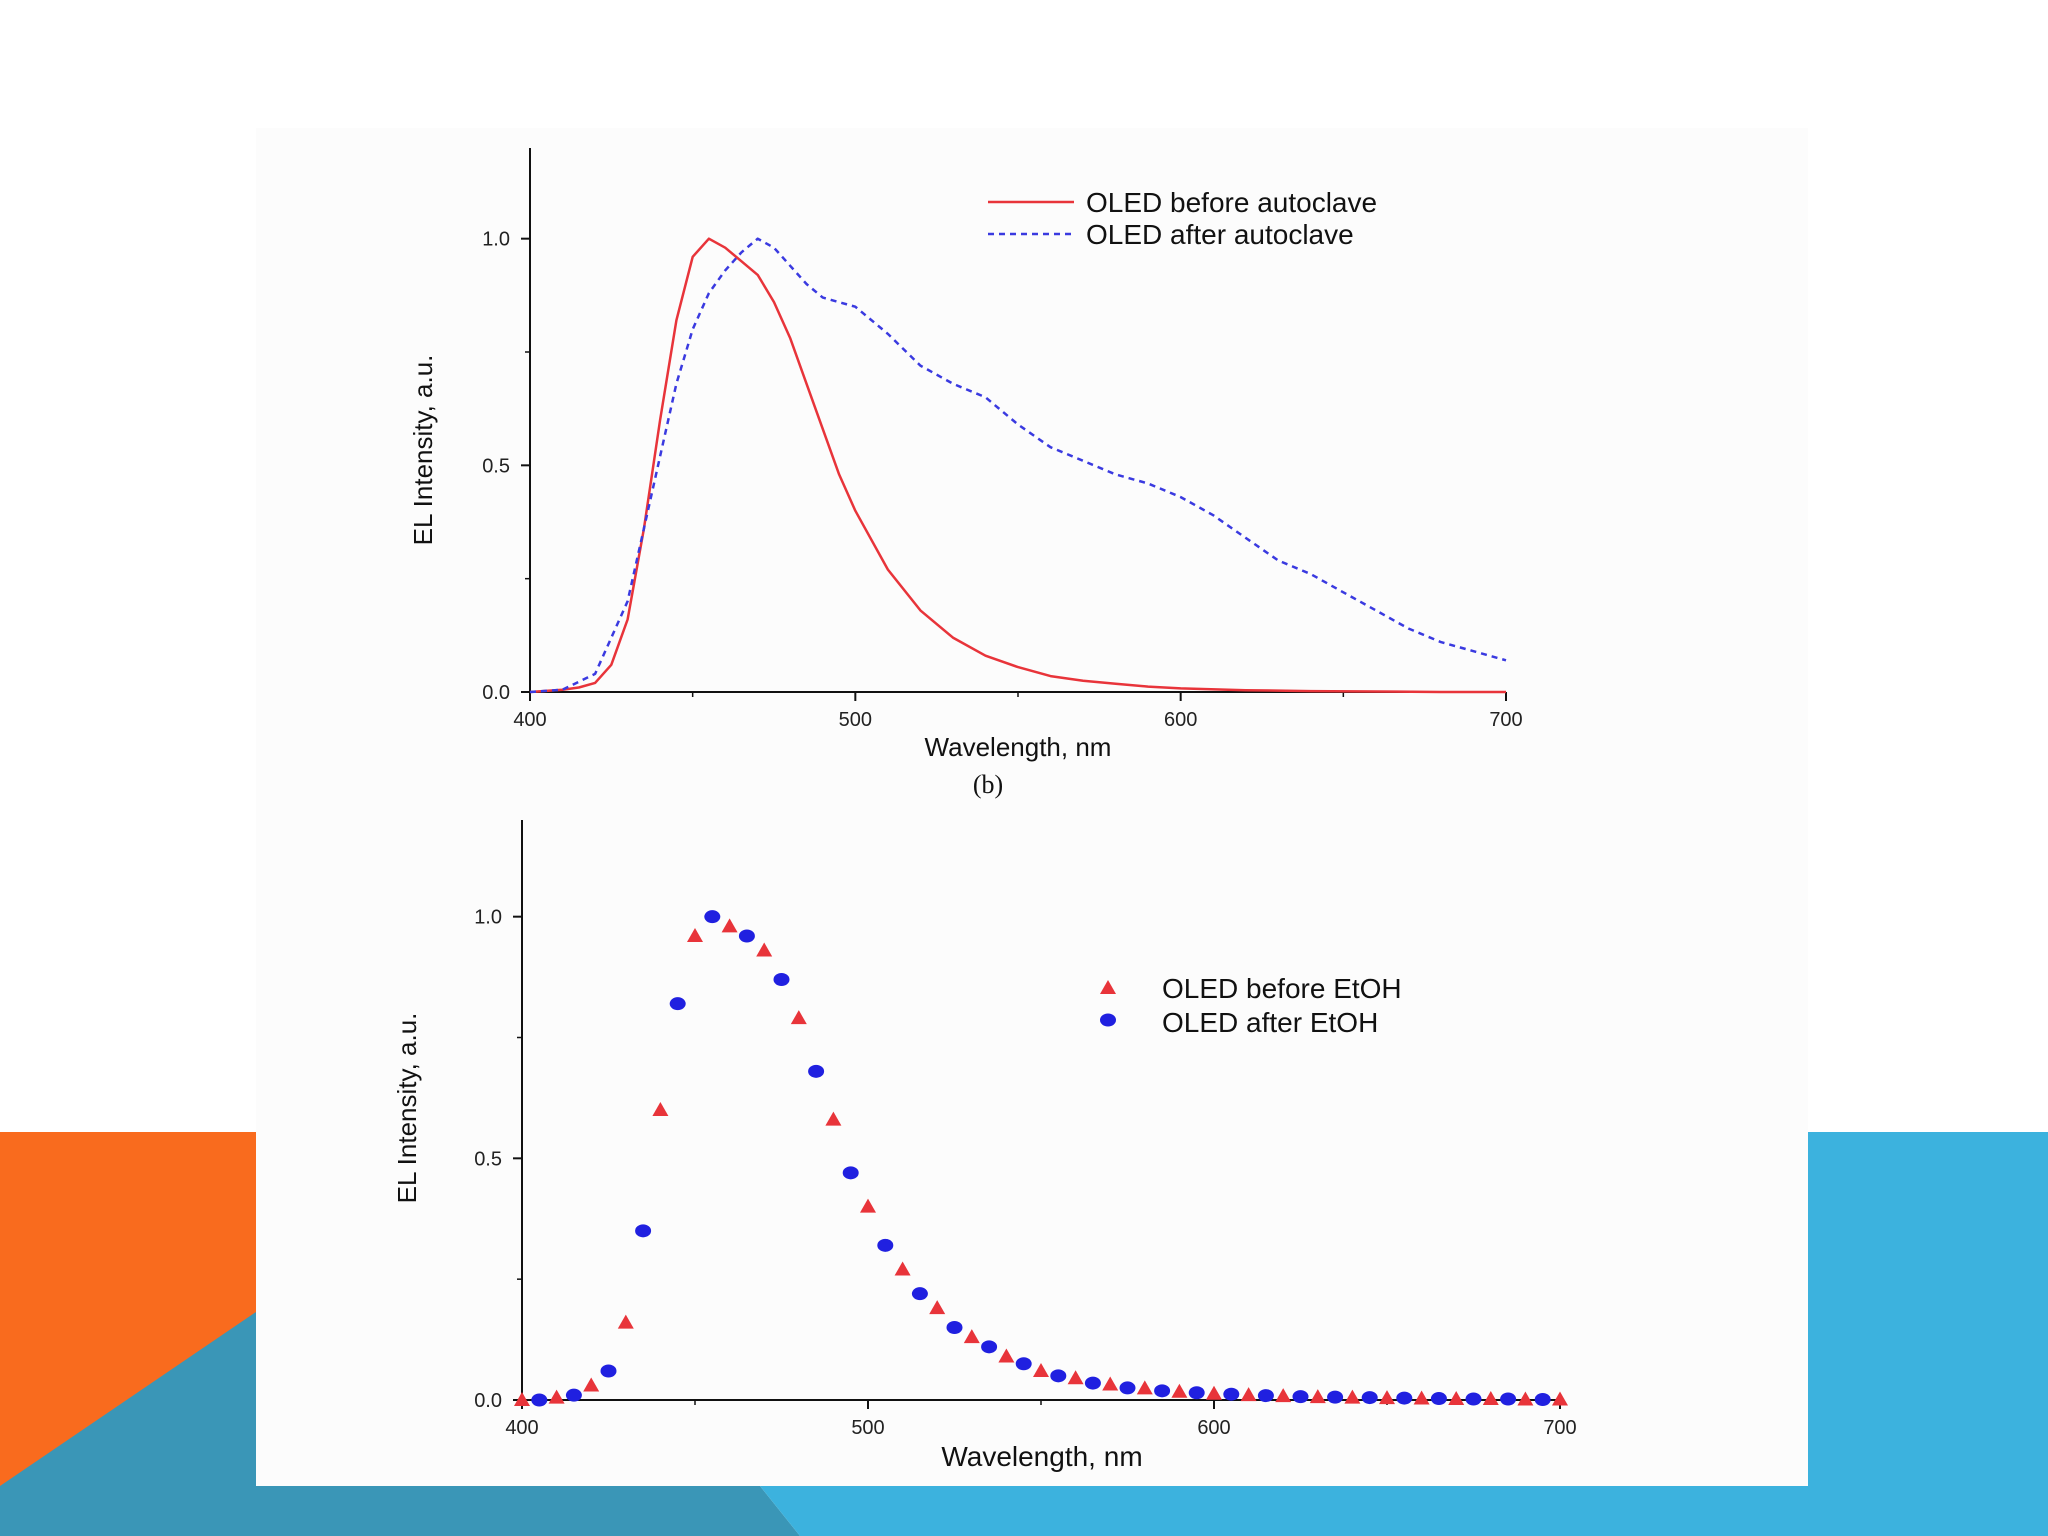 This screenshot has height=1536, width=2048. What do you see at coordinates (1018, 747) in the screenshot?
I see `top-x-axis-label: Wavelength, nm` at bounding box center [1018, 747].